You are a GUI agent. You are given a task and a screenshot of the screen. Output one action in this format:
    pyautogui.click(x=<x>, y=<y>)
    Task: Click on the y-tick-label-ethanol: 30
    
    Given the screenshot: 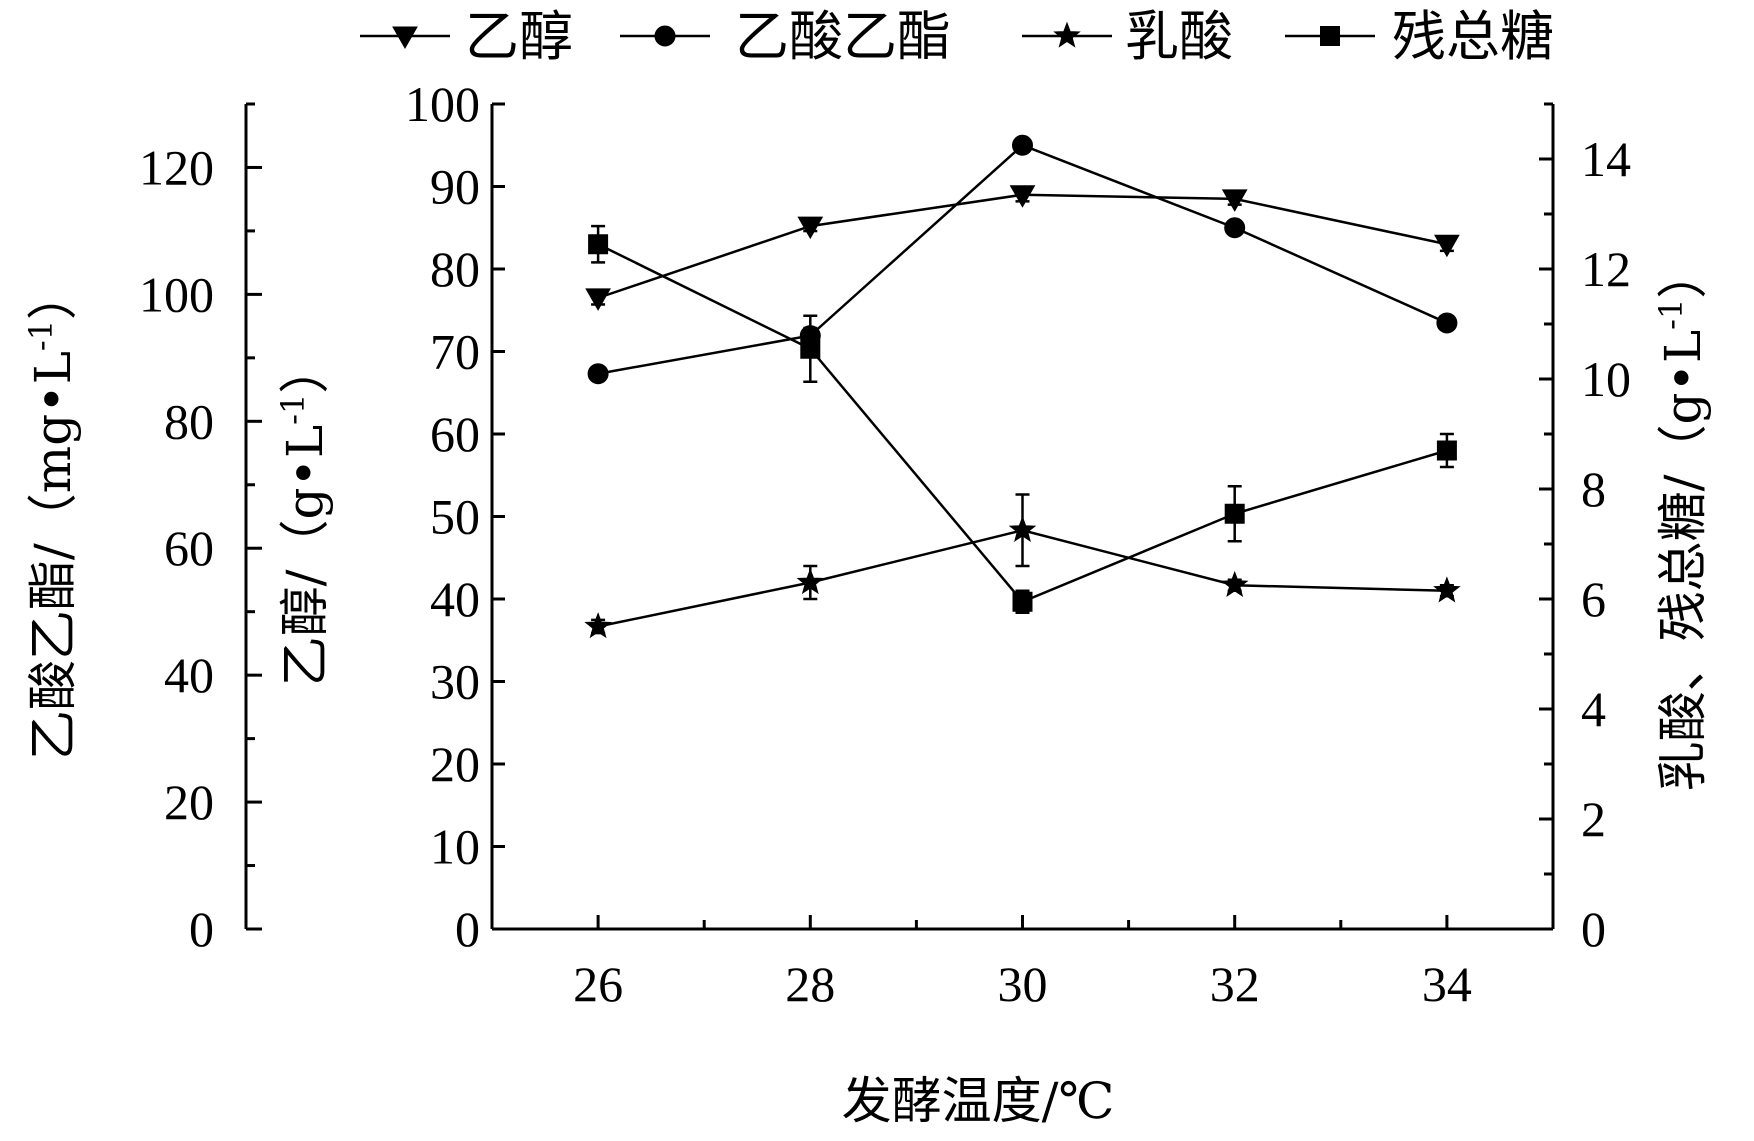 What is the action you would take?
    pyautogui.click(x=455, y=682)
    